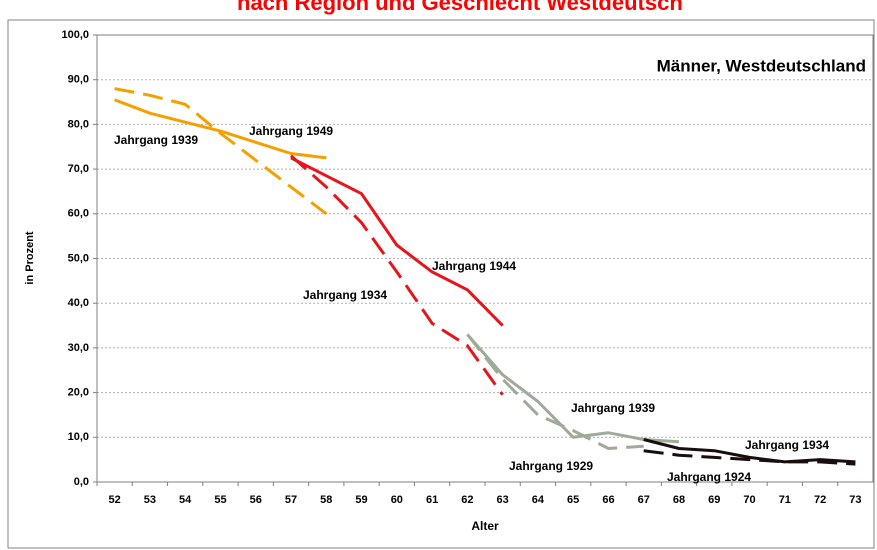 Image resolution: width=877 pixels, height=550 pixels. Describe the element at coordinates (291, 500) in the screenshot. I see `x-tick-label: 57` at that location.